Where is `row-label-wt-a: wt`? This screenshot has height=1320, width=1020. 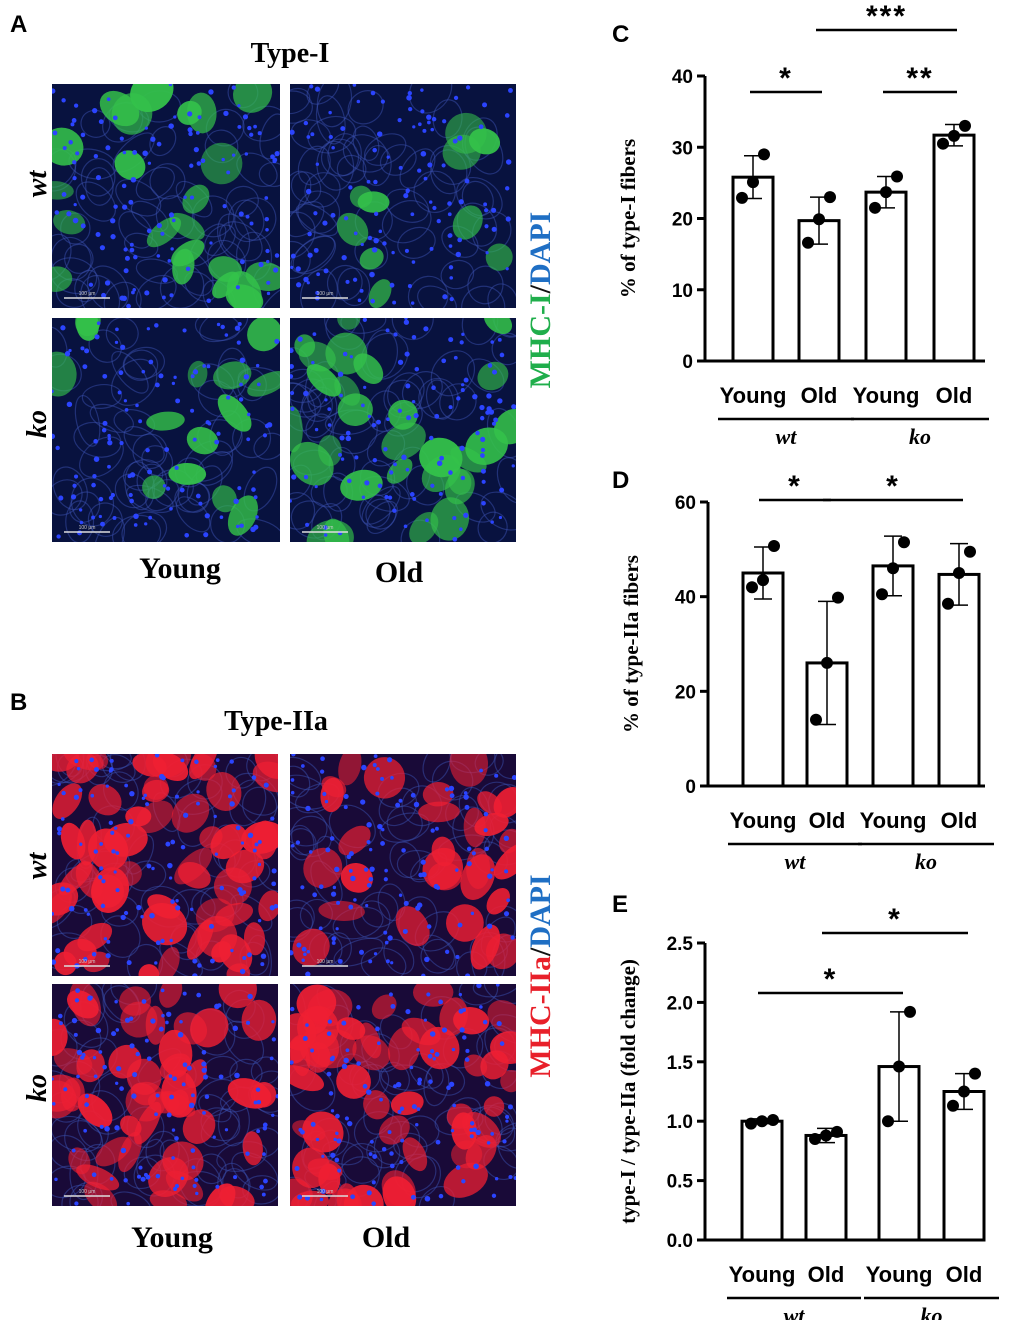
row-label-wt-a: wt is located at coordinates (37, 184).